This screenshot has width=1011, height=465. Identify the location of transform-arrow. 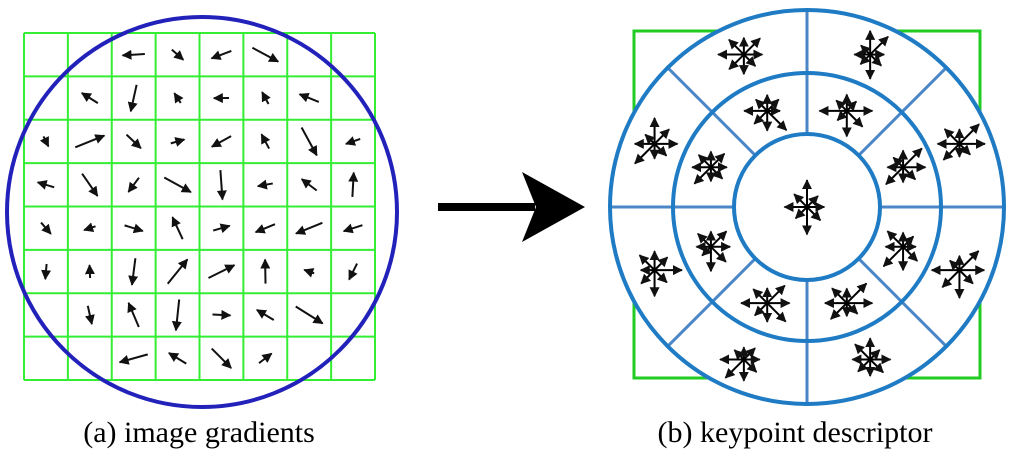
(511, 207).